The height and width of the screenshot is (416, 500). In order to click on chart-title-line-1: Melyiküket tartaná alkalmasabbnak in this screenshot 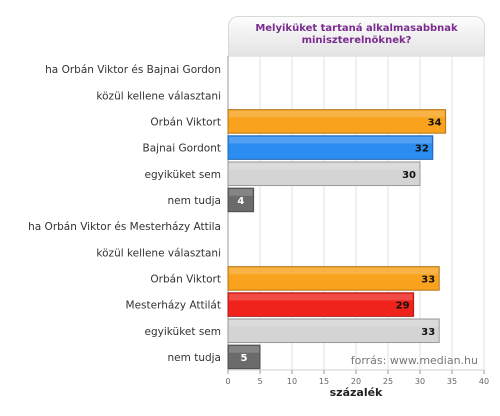, I will do `click(356, 28)`.